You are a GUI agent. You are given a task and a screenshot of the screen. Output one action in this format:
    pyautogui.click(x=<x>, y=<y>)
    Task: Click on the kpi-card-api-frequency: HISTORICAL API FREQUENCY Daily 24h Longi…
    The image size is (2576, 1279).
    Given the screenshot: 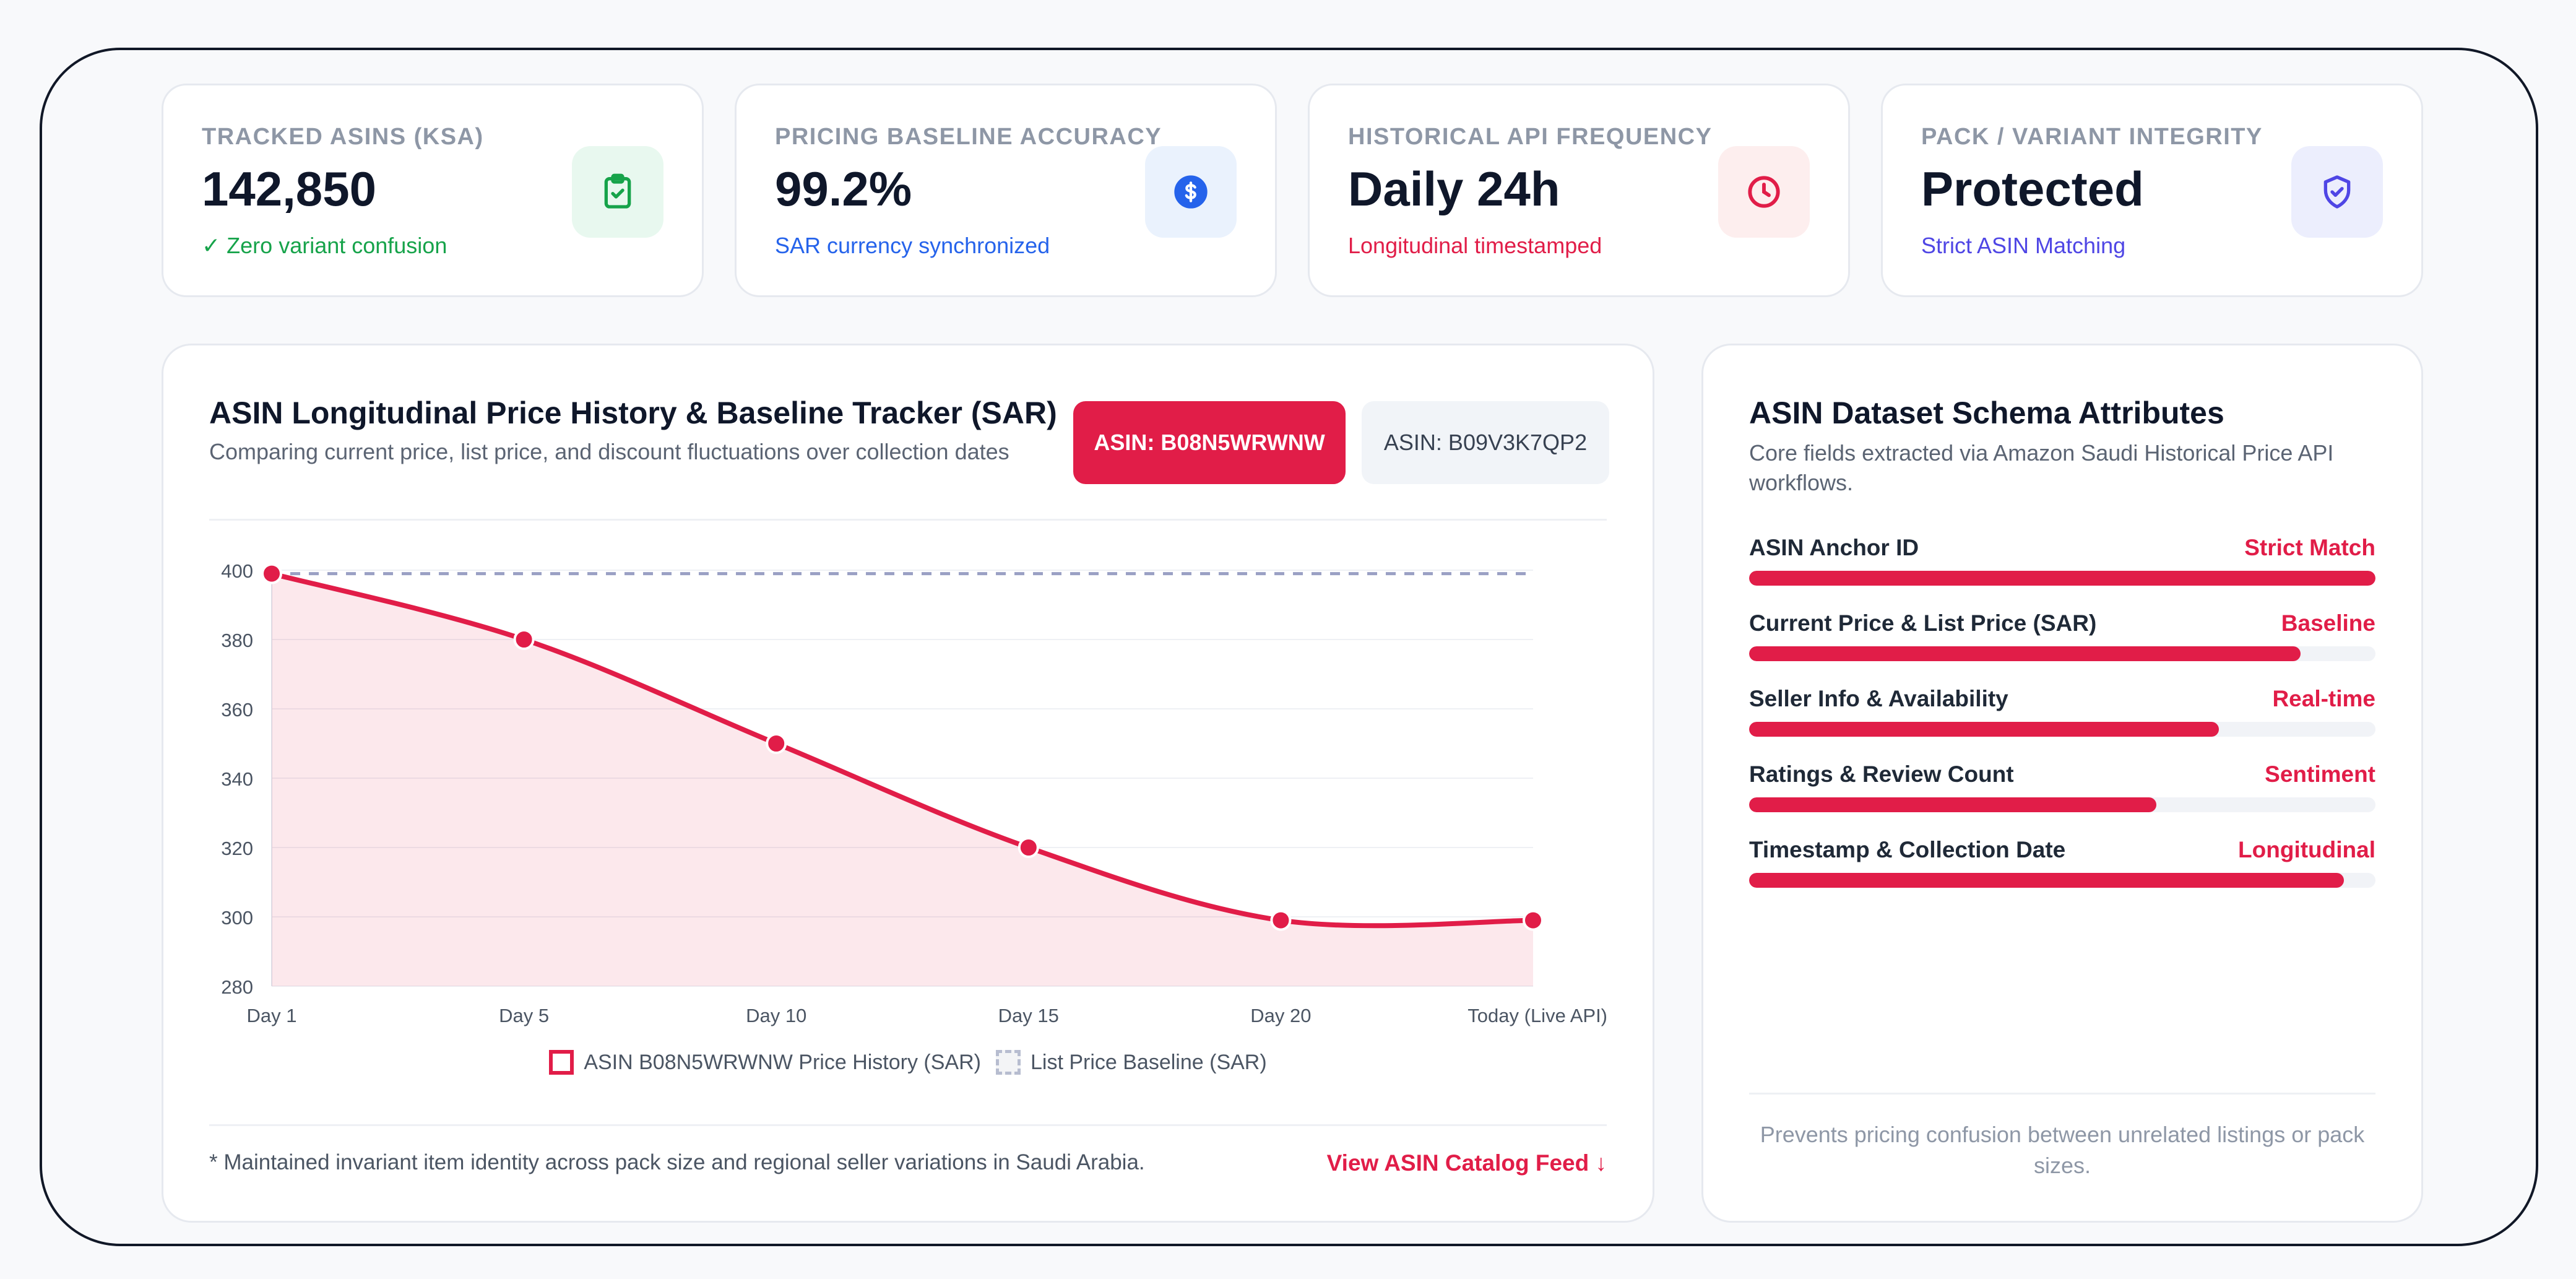 What is the action you would take?
    pyautogui.click(x=1579, y=190)
    